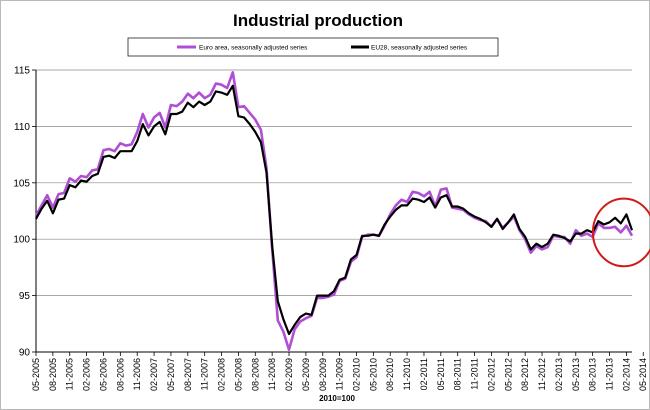 The image size is (650, 410). Describe the element at coordinates (21, 183) in the screenshot. I see `y-tick-label-105: 105` at that location.